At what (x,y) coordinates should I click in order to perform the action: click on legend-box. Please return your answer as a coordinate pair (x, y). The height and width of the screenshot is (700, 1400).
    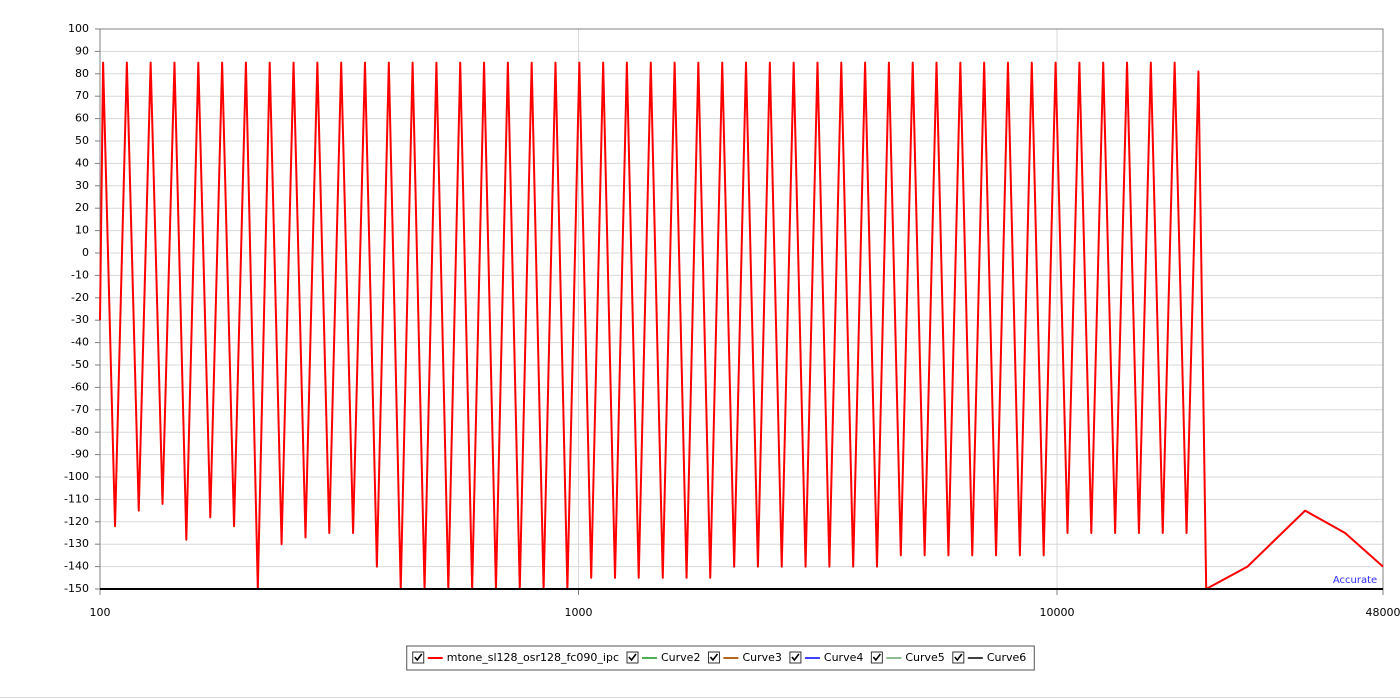
    Looking at the image, I should click on (720, 658).